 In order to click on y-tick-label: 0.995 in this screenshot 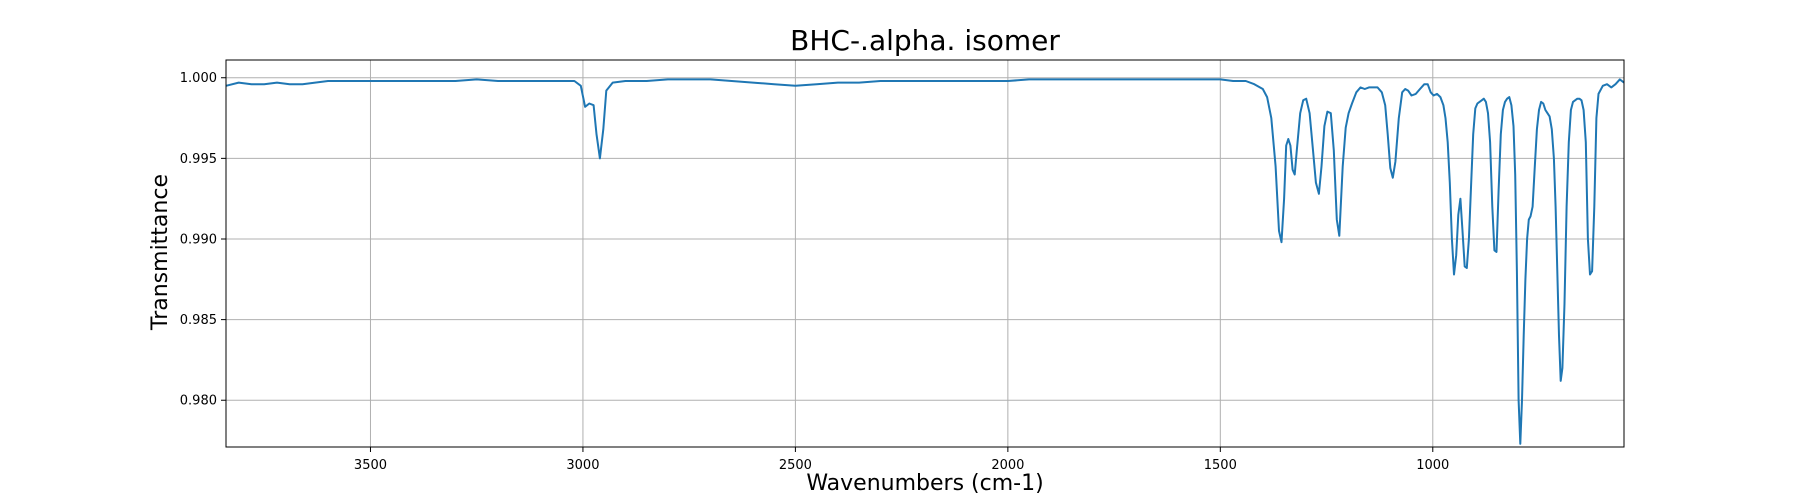, I will do `click(198, 159)`.